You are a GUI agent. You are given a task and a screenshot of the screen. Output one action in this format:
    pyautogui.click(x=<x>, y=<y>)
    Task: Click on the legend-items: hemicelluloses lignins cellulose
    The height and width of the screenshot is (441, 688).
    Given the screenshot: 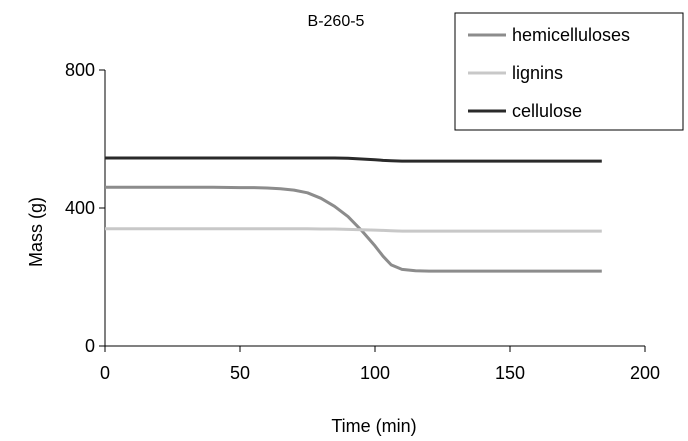 What is the action you would take?
    pyautogui.click(x=549, y=73)
    